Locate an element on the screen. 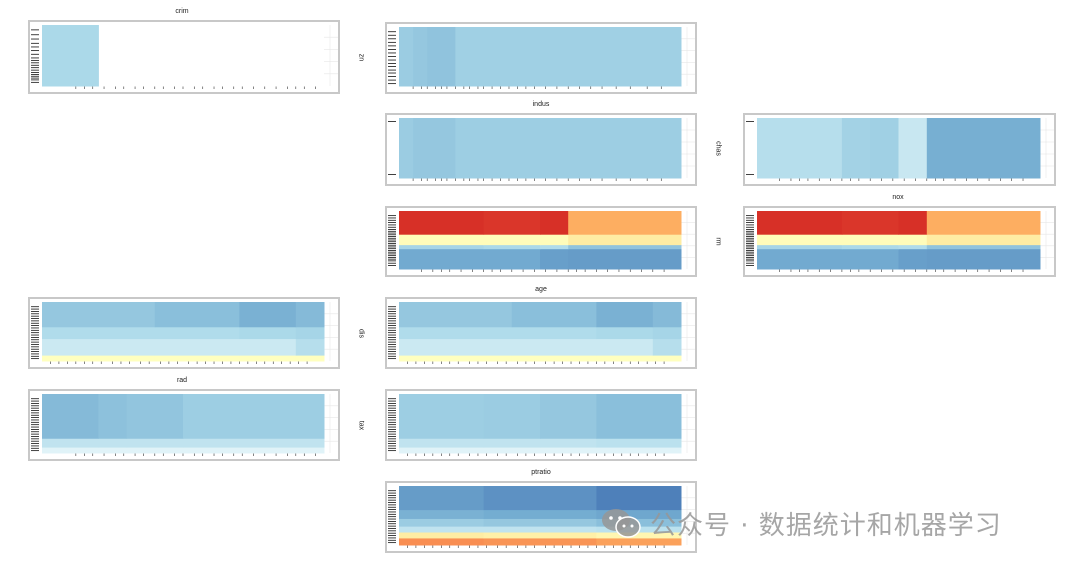 The height and width of the screenshot is (567, 1080). panel-title-zn: zn is located at coordinates (361, 57).